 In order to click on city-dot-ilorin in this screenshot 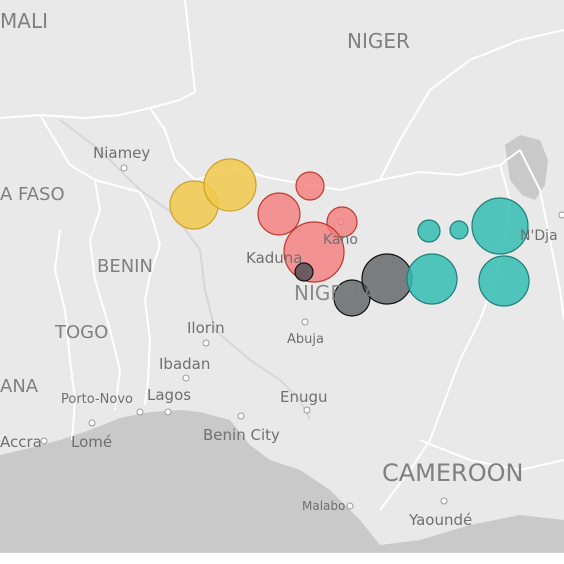, I will do `click(206, 343)`.